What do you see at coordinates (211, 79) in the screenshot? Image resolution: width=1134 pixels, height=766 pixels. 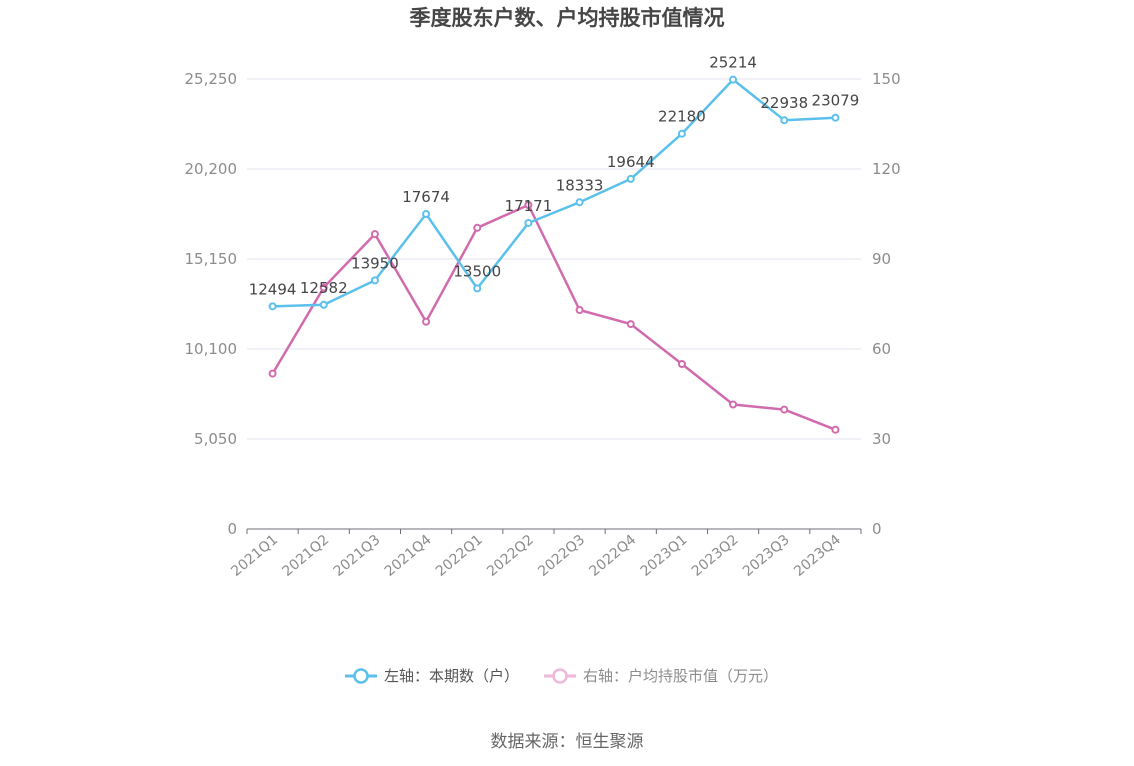 I see `left-axis-tick-label: 25,250` at bounding box center [211, 79].